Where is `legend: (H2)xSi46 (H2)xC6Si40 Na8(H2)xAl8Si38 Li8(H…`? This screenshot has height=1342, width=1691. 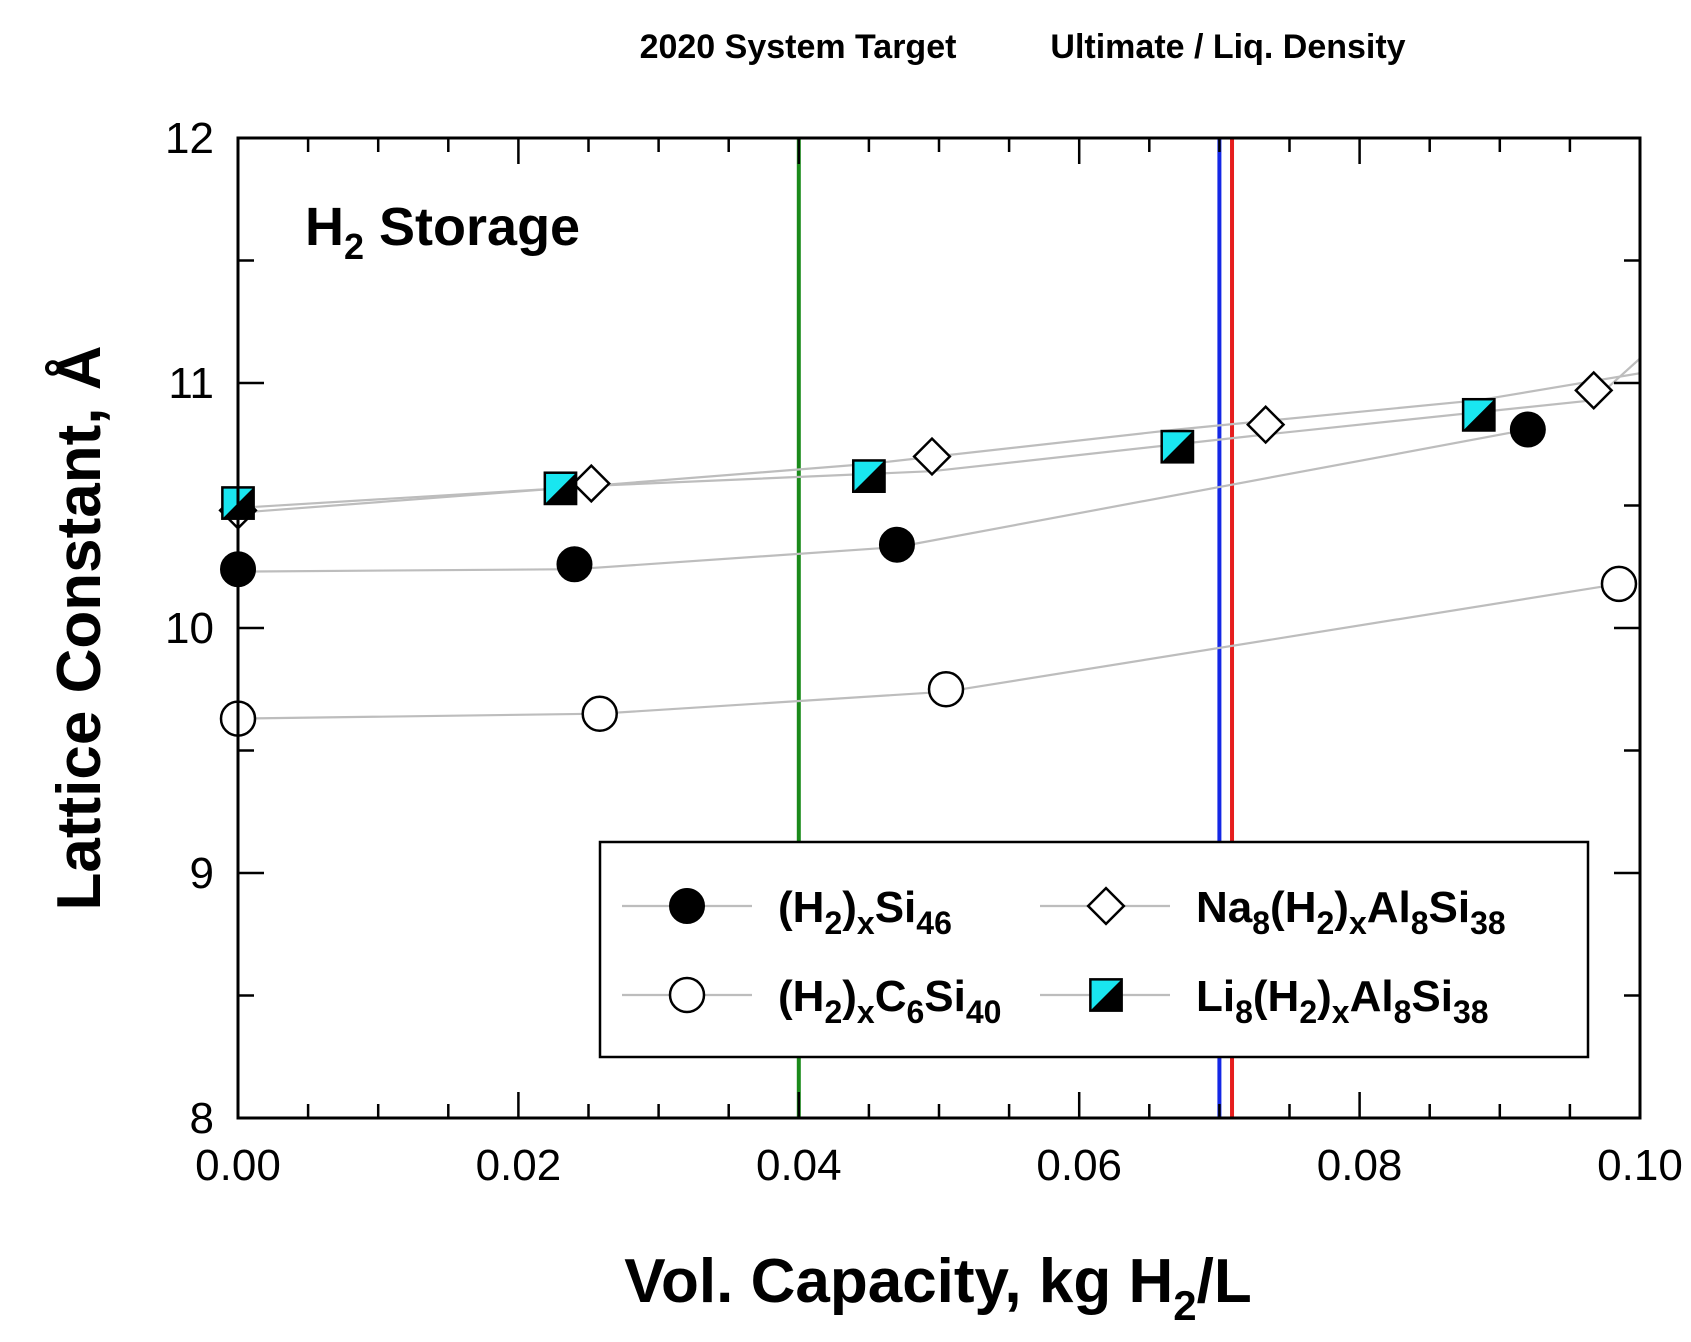
legend: (H2)xSi46 (H2)xC6Si40 Na8(H2)xAl8Si38 Li8(H… is located at coordinates (1094, 949).